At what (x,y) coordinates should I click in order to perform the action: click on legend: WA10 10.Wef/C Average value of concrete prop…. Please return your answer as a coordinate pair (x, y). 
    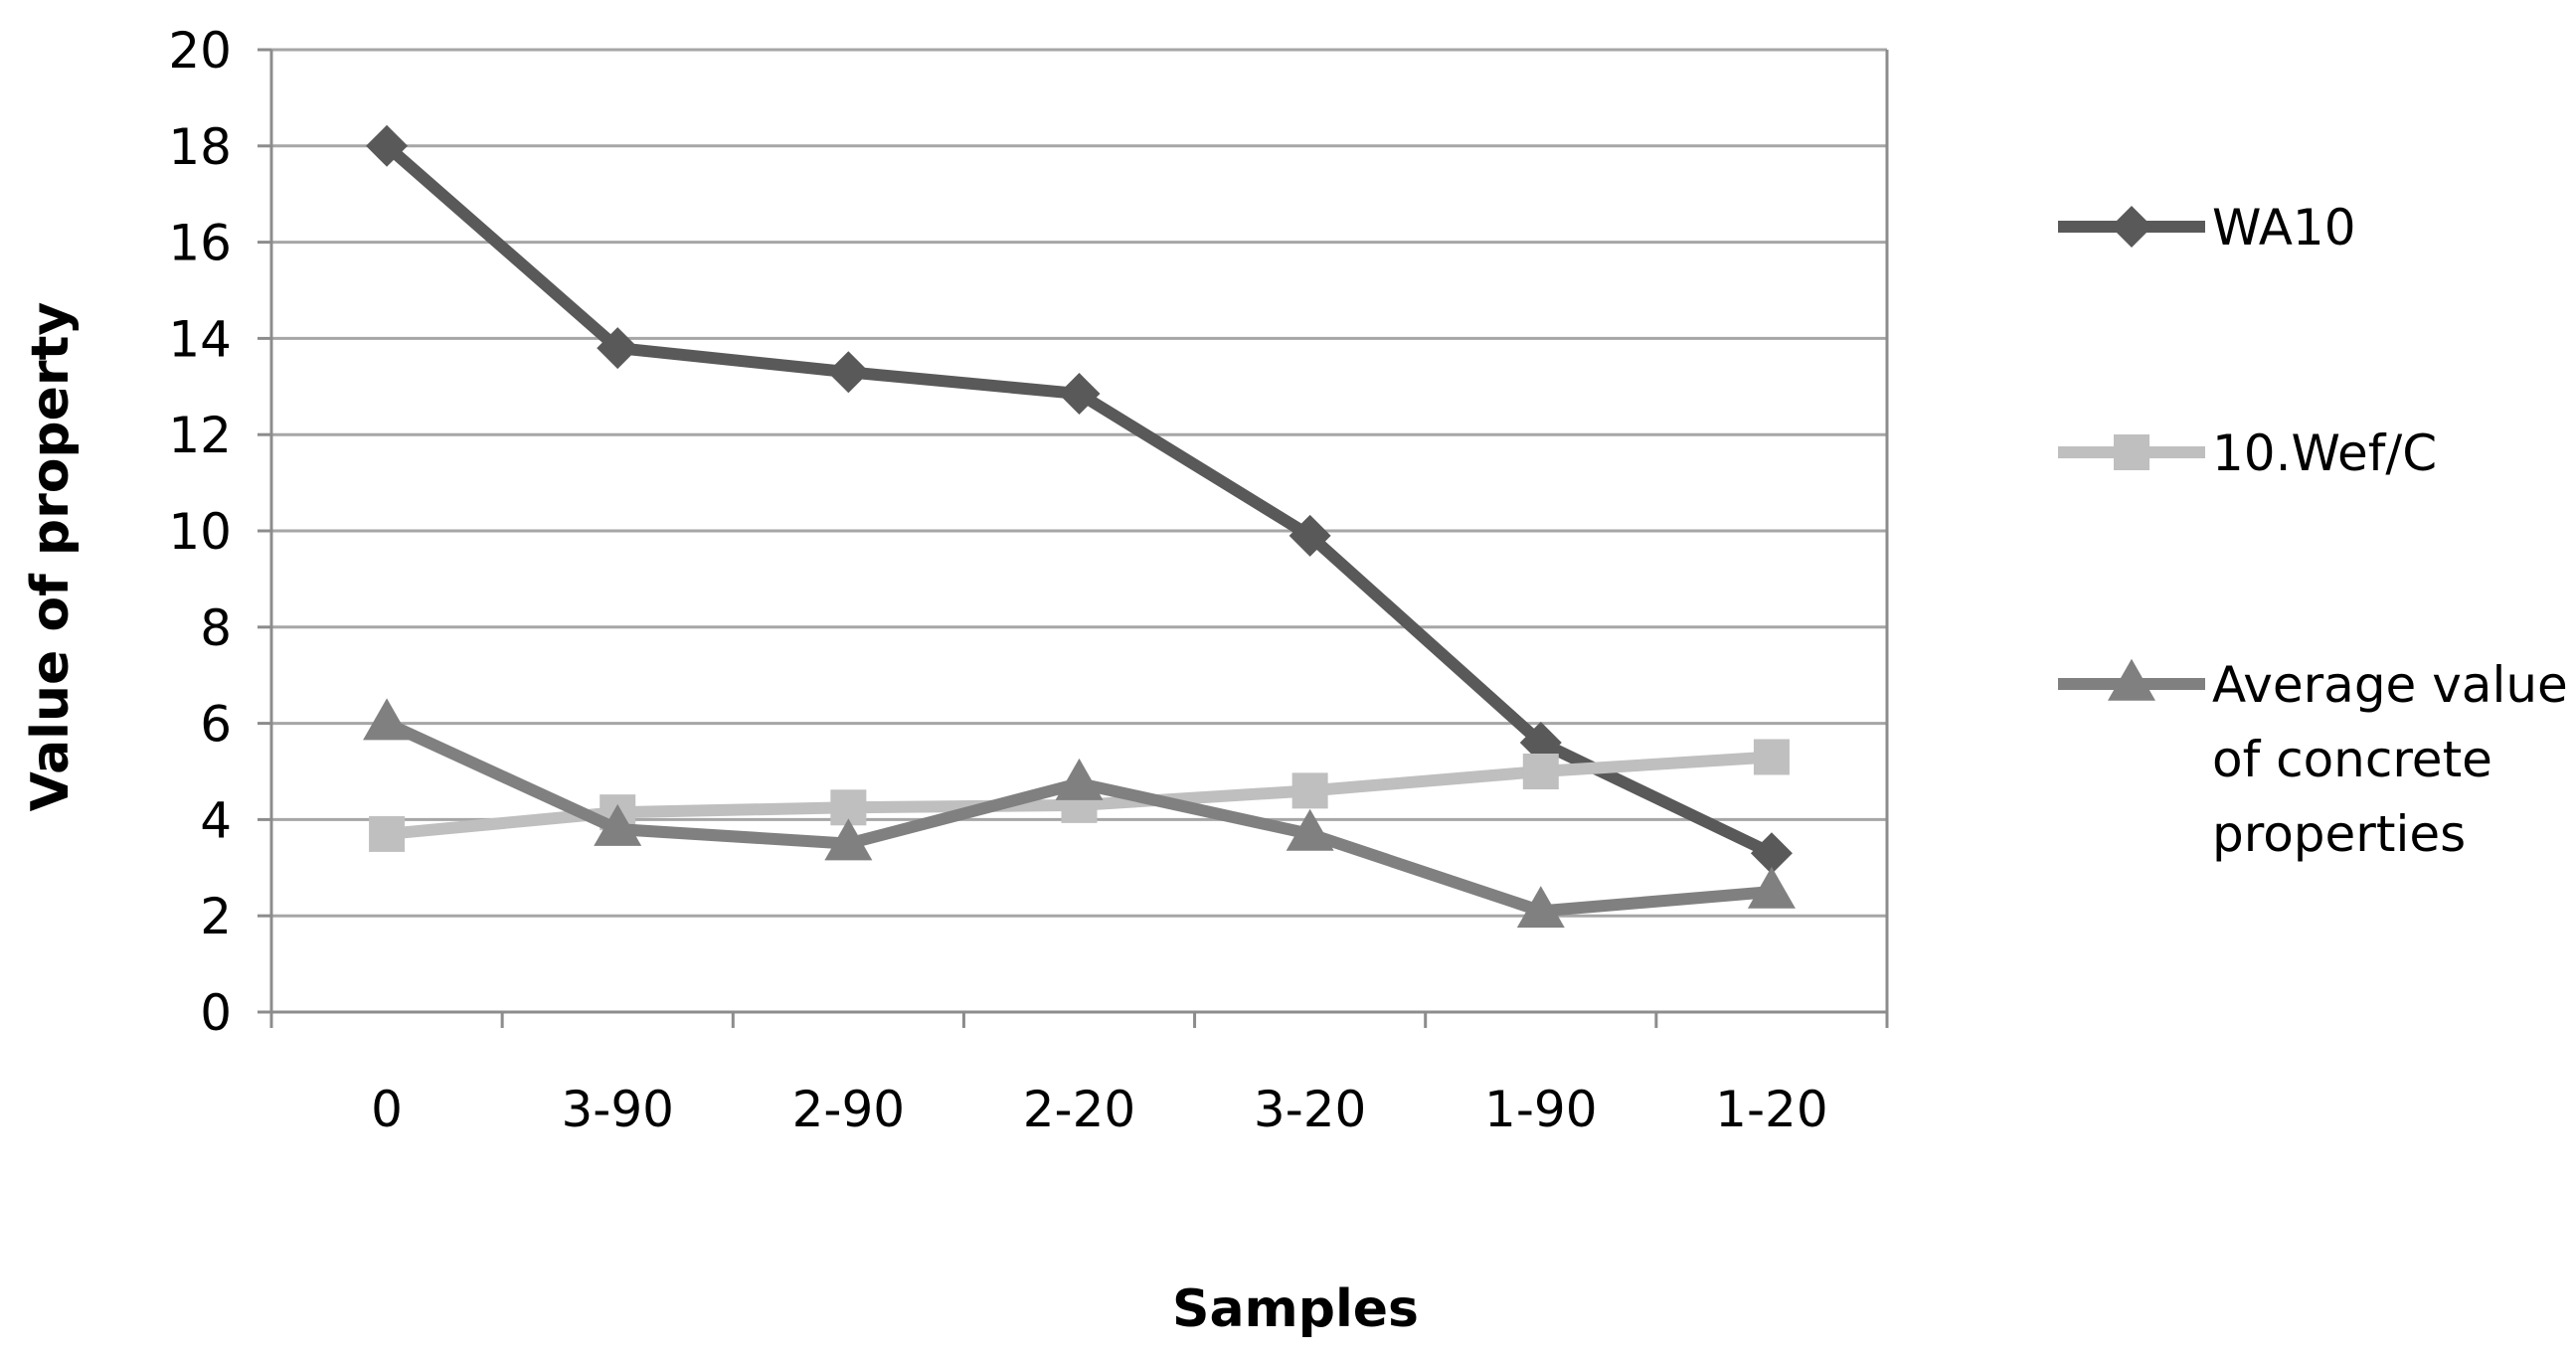
    Looking at the image, I should click on (2313, 531).